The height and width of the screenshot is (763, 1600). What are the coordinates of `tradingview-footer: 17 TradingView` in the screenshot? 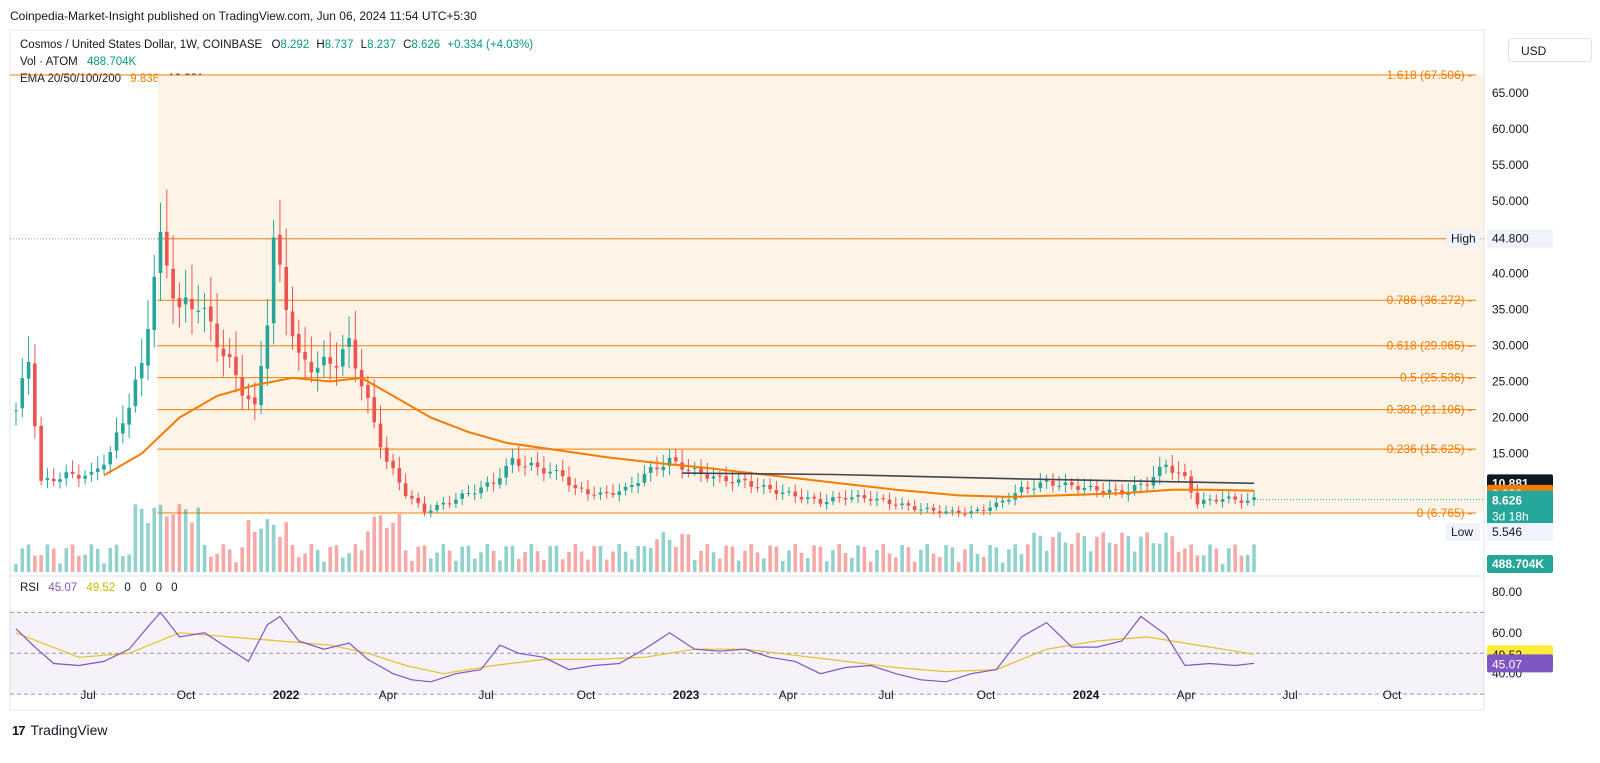 It's located at (60, 730).